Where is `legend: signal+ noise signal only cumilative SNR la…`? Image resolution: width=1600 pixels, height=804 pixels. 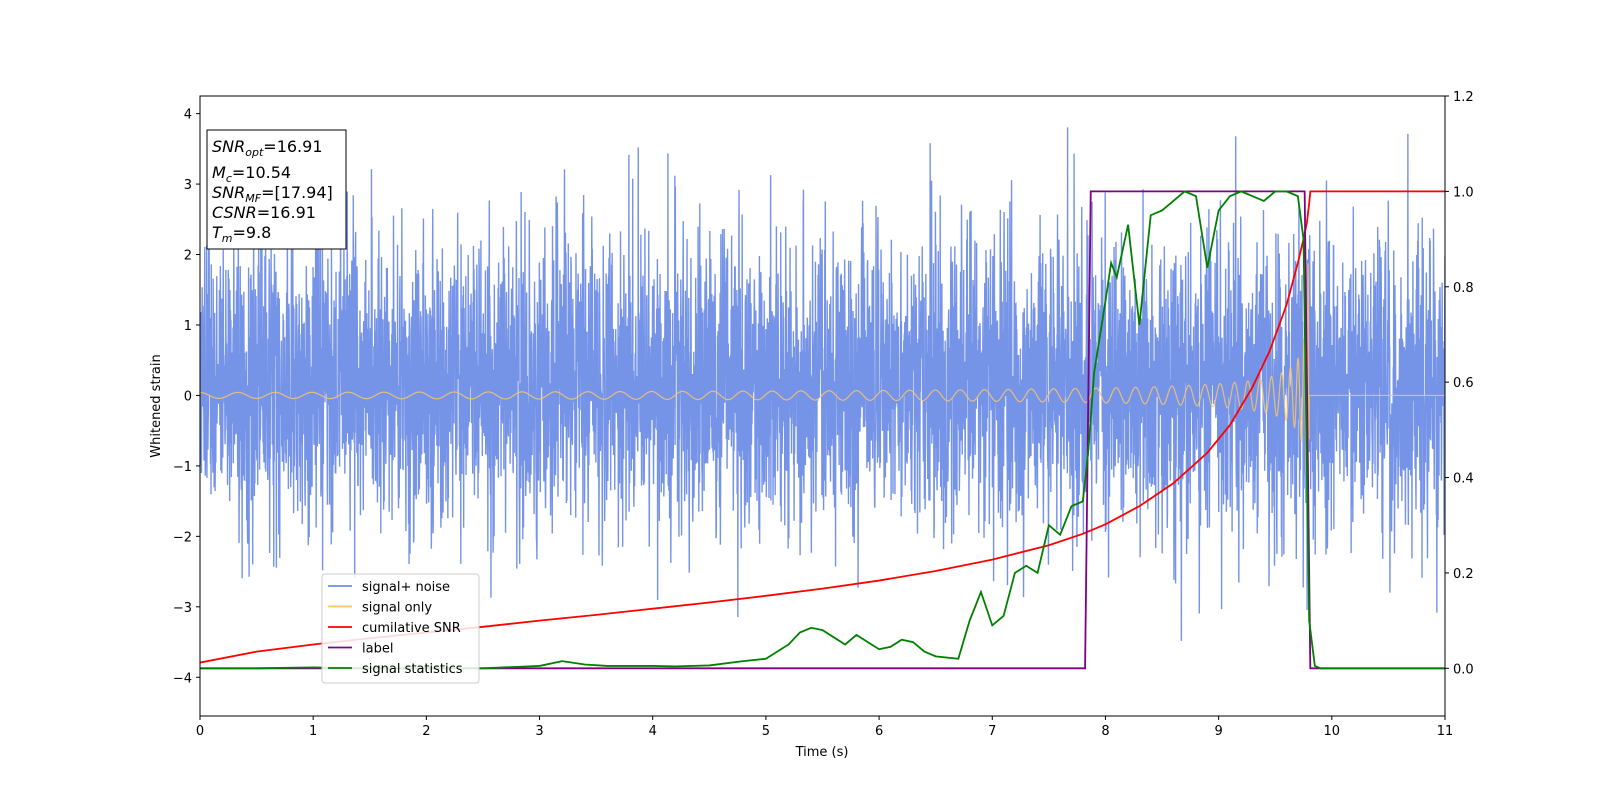
legend: signal+ noise signal only cumilative SNR la… is located at coordinates (400, 628).